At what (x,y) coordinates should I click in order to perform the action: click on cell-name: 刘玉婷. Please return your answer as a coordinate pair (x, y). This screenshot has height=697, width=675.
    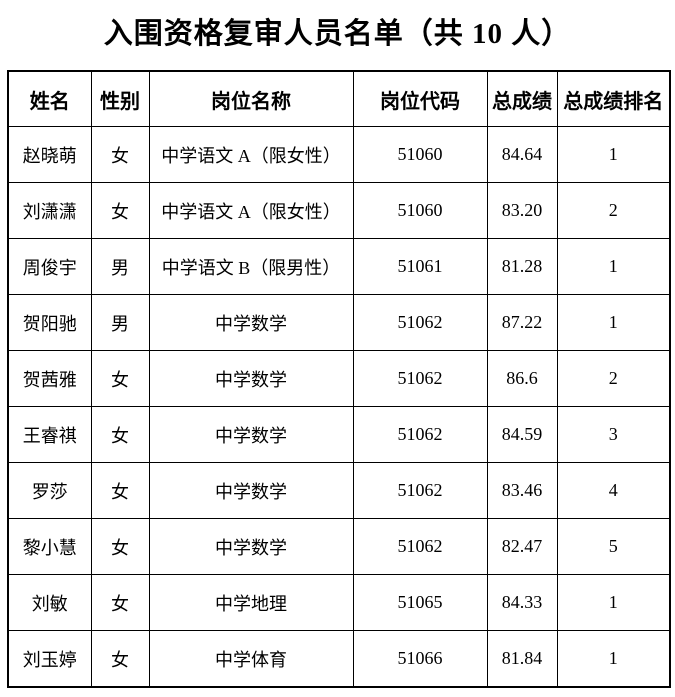
    Looking at the image, I should click on (49, 659).